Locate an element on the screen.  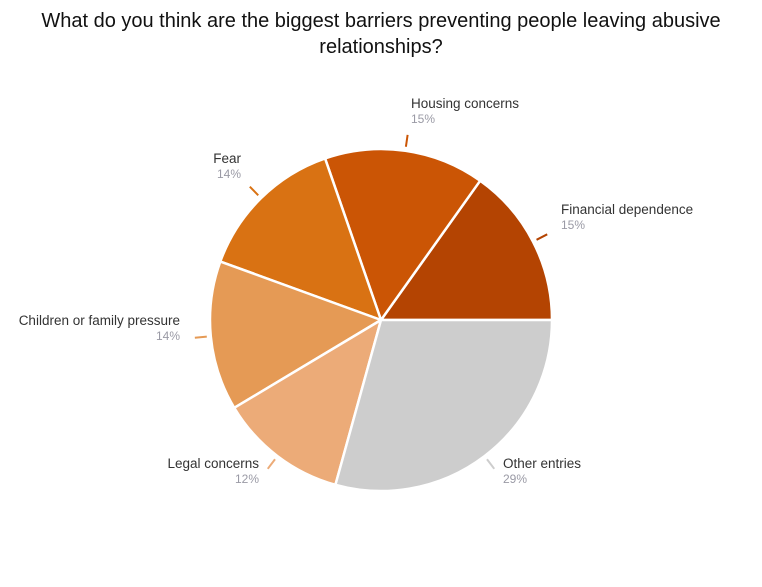
slice-percent: 29% is located at coordinates (515, 479).